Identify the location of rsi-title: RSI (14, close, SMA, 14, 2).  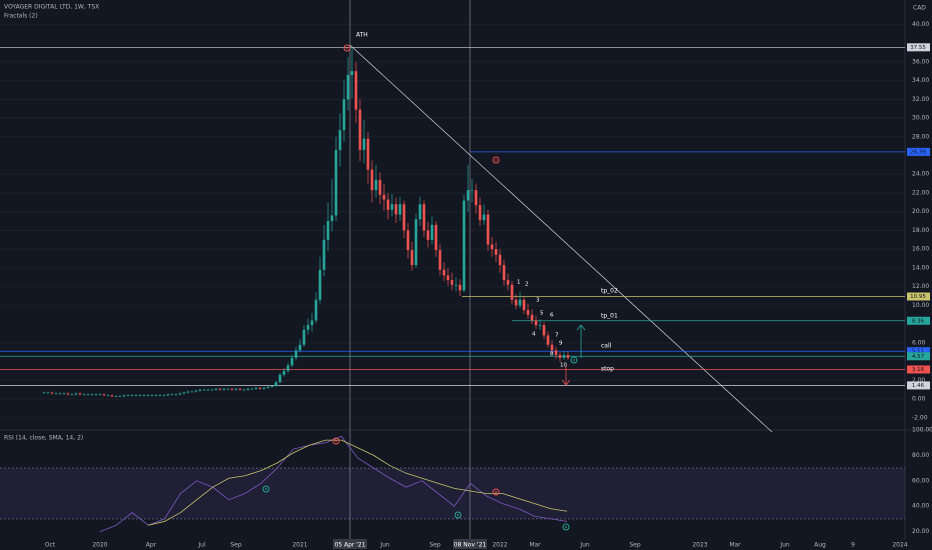
(43, 438).